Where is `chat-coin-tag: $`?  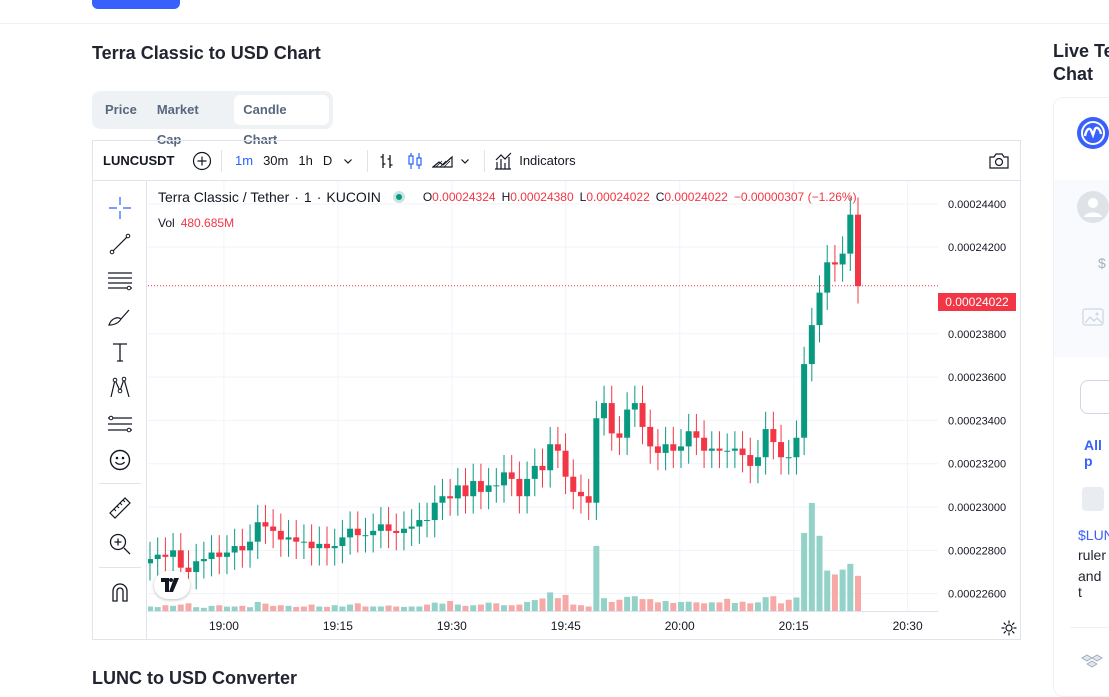
chat-coin-tag: $ is located at coordinates (1102, 263).